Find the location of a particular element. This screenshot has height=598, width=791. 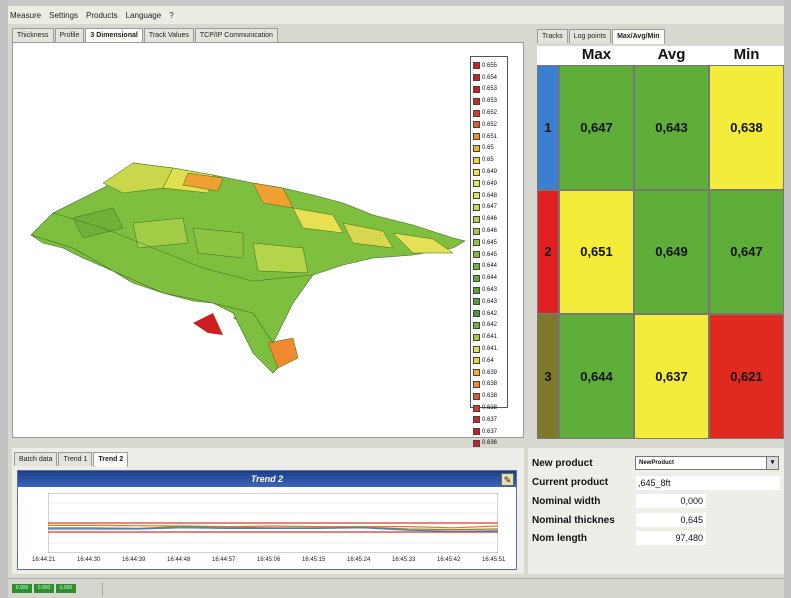

tab-batch-data: Batch data is located at coordinates (36, 459).